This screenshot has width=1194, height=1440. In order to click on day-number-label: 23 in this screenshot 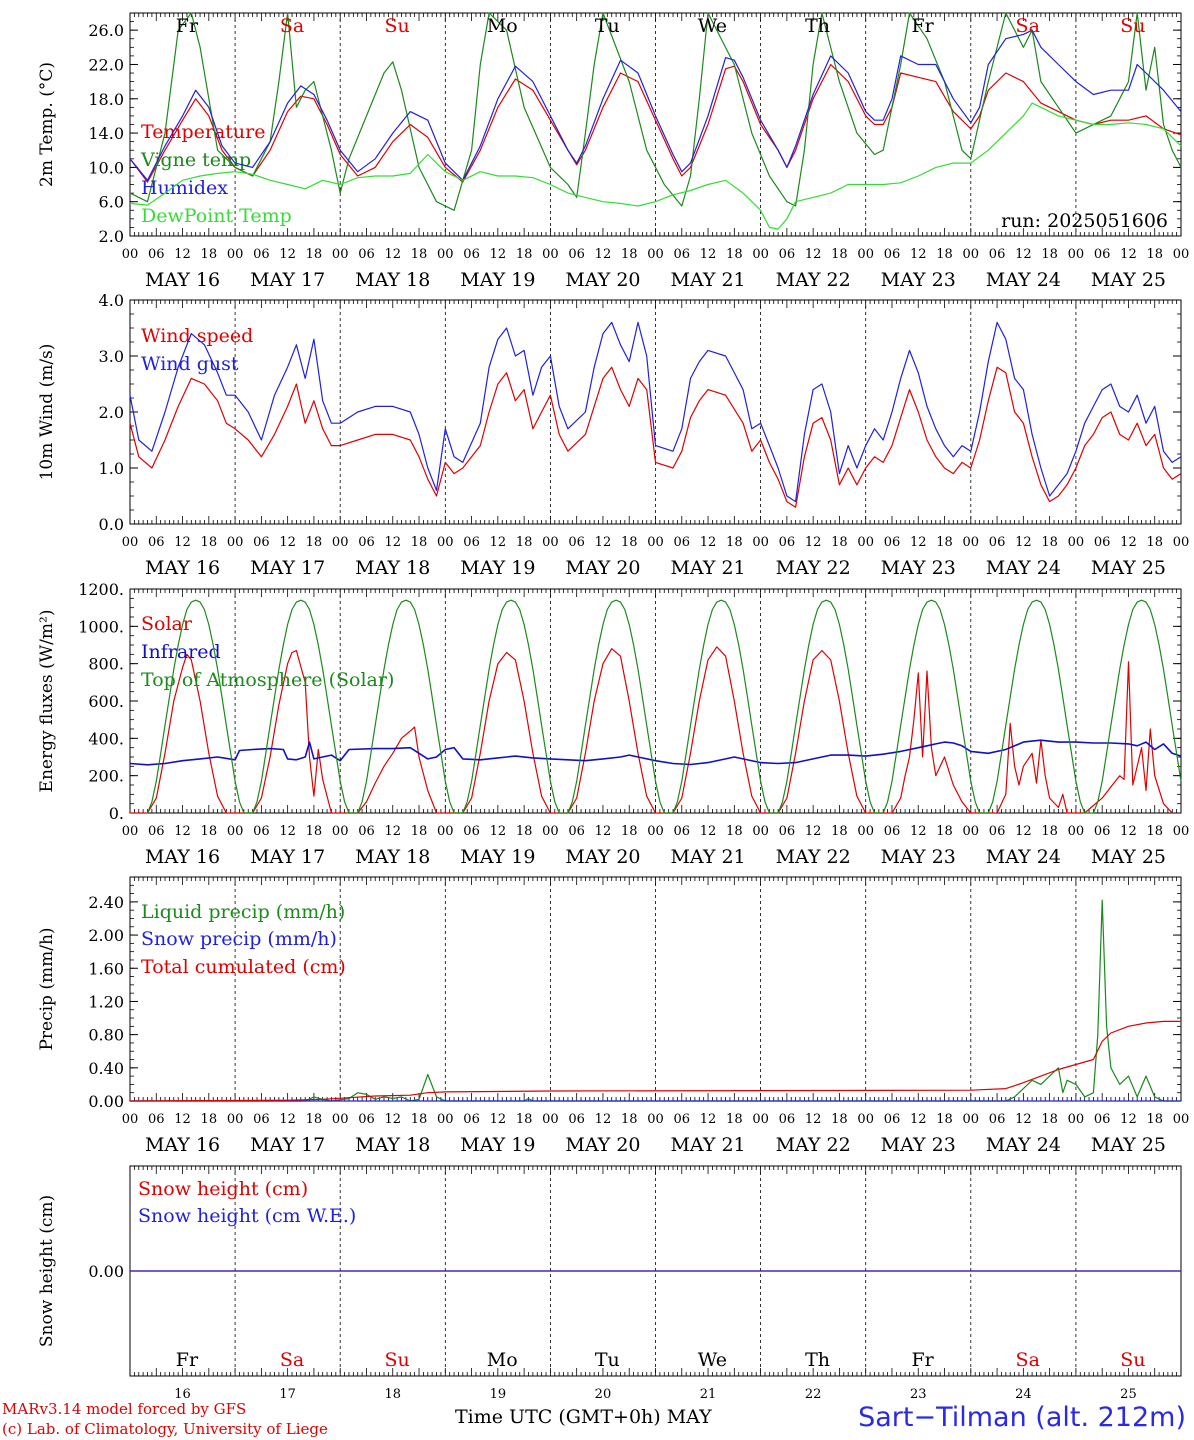, I will do `click(918, 1394)`.